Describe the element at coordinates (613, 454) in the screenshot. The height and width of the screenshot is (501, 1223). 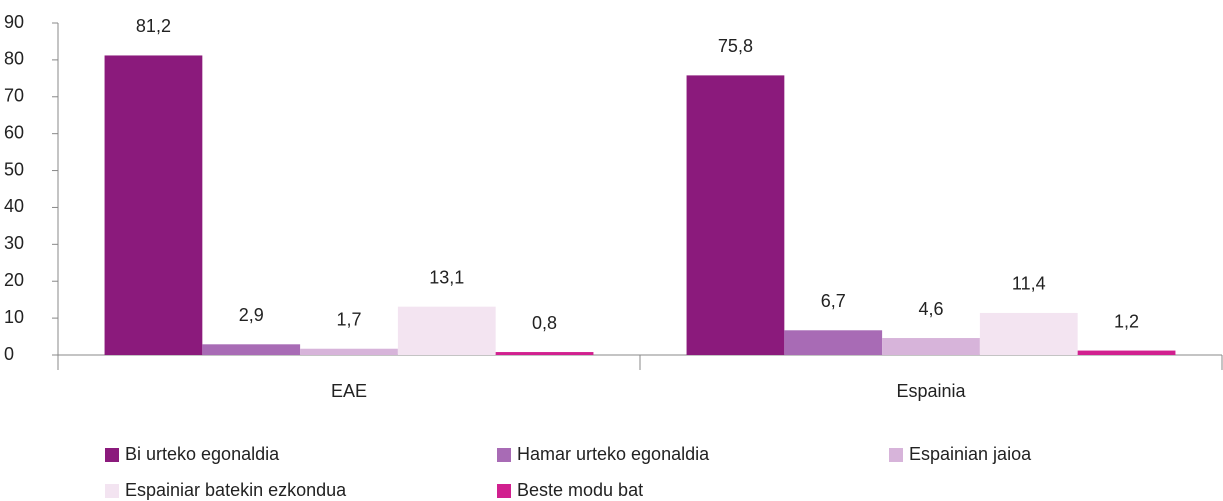
I see `legend-label: Hamar urteko egonaldia` at that location.